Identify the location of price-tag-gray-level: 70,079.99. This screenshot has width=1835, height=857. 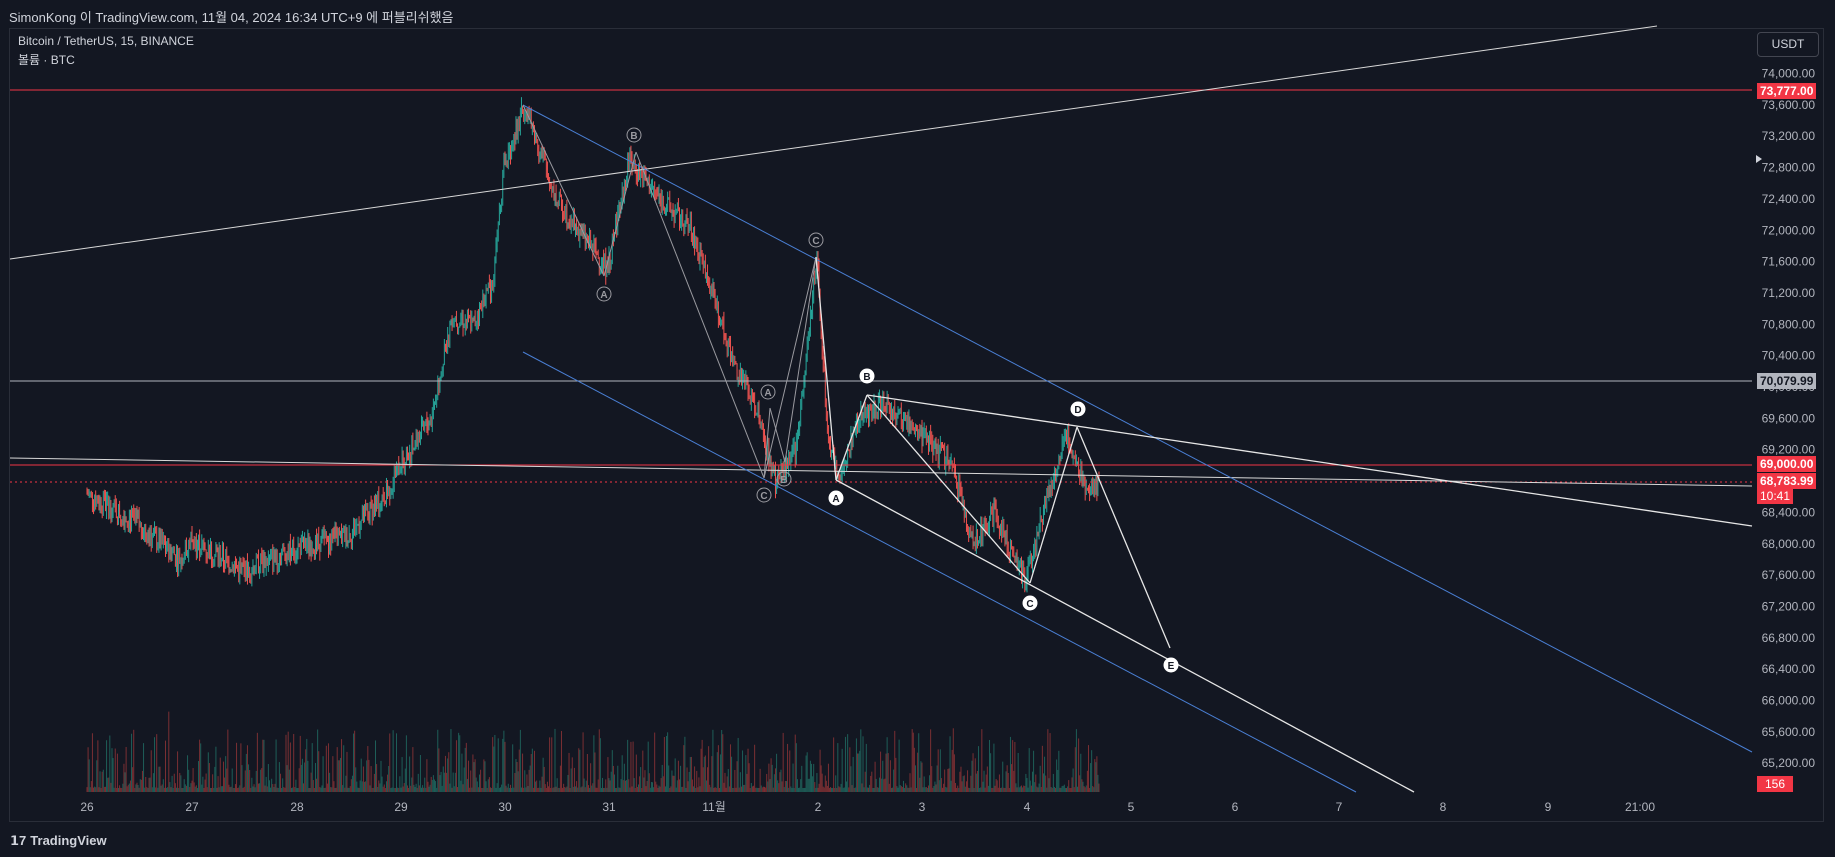
(1787, 381).